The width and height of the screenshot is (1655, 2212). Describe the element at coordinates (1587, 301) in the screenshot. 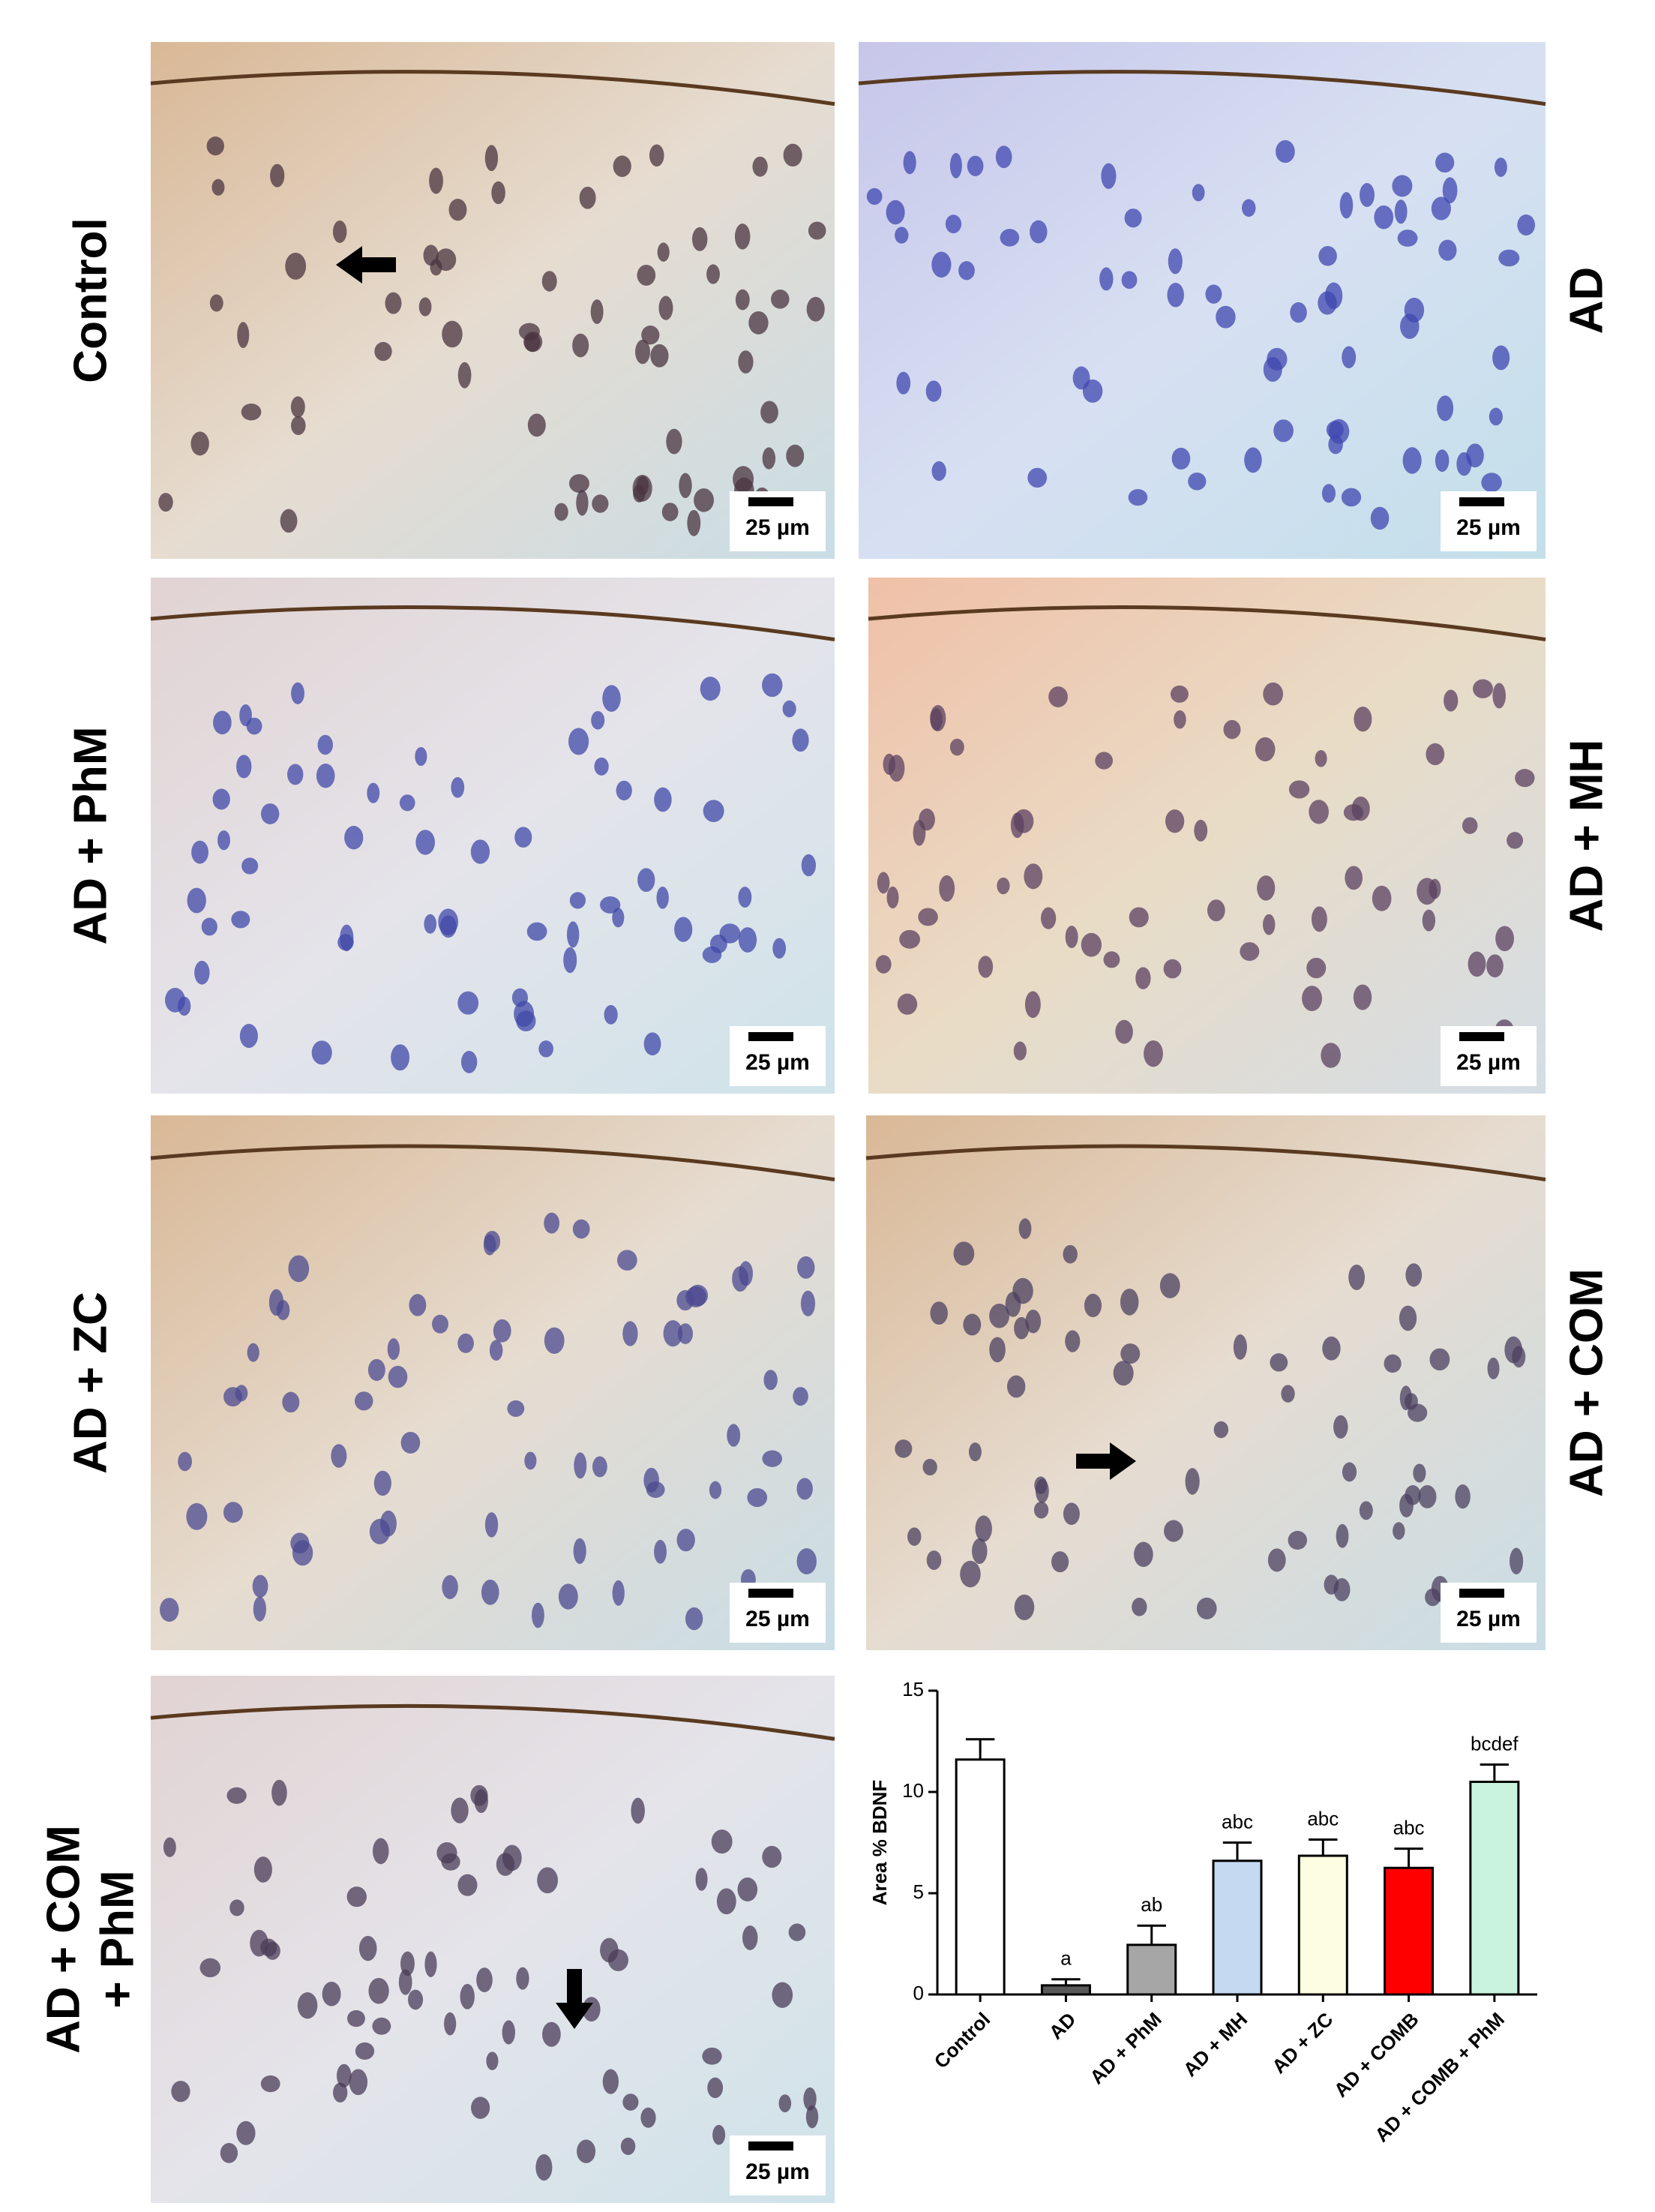

I see `panel-label: AD` at that location.